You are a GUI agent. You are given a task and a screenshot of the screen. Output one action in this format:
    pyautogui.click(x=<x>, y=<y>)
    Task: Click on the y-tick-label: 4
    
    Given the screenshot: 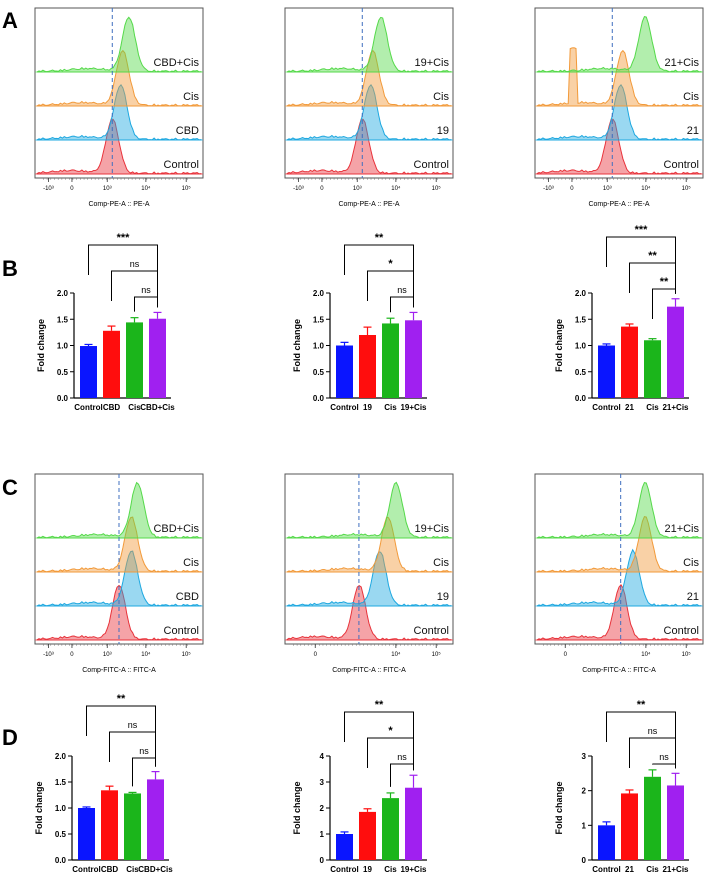 What is the action you would take?
    pyautogui.click(x=322, y=756)
    